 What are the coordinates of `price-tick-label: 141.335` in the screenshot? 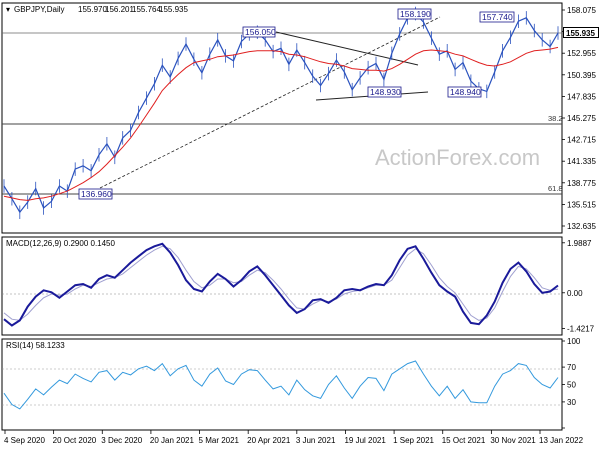 It's located at (581, 161).